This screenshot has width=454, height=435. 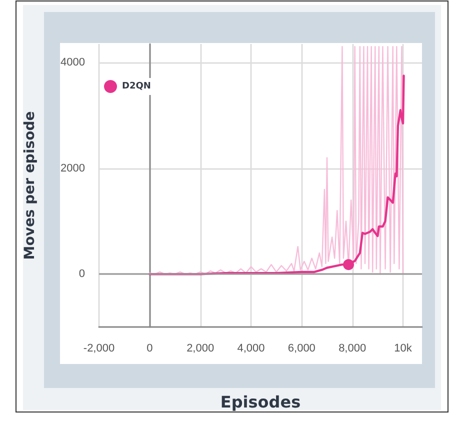 I want to click on y-tick-label: 0, so click(x=81, y=274).